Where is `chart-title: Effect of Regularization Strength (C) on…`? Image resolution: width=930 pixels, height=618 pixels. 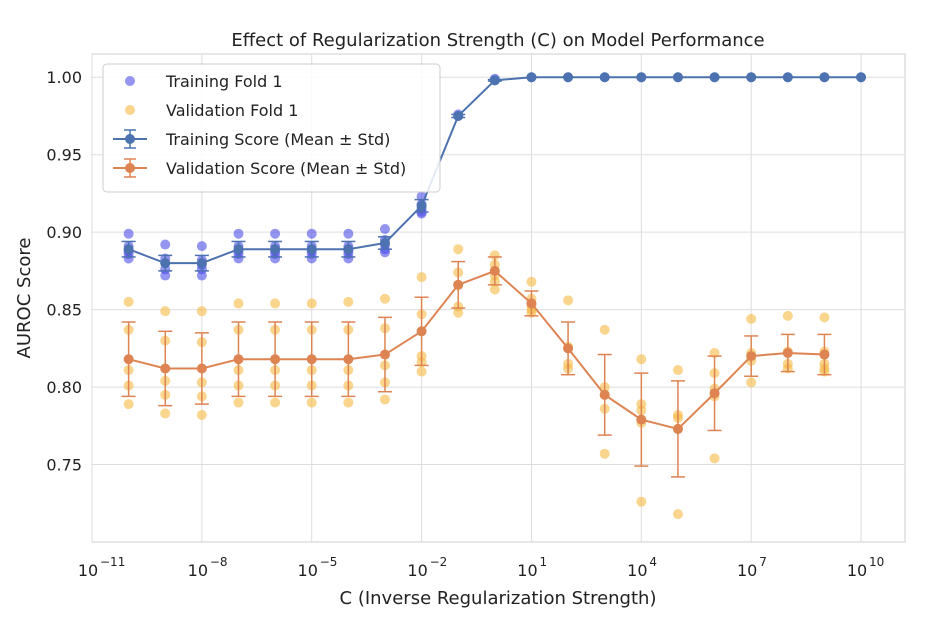
chart-title: Effect of Regularization Strength (C) on… is located at coordinates (497, 40).